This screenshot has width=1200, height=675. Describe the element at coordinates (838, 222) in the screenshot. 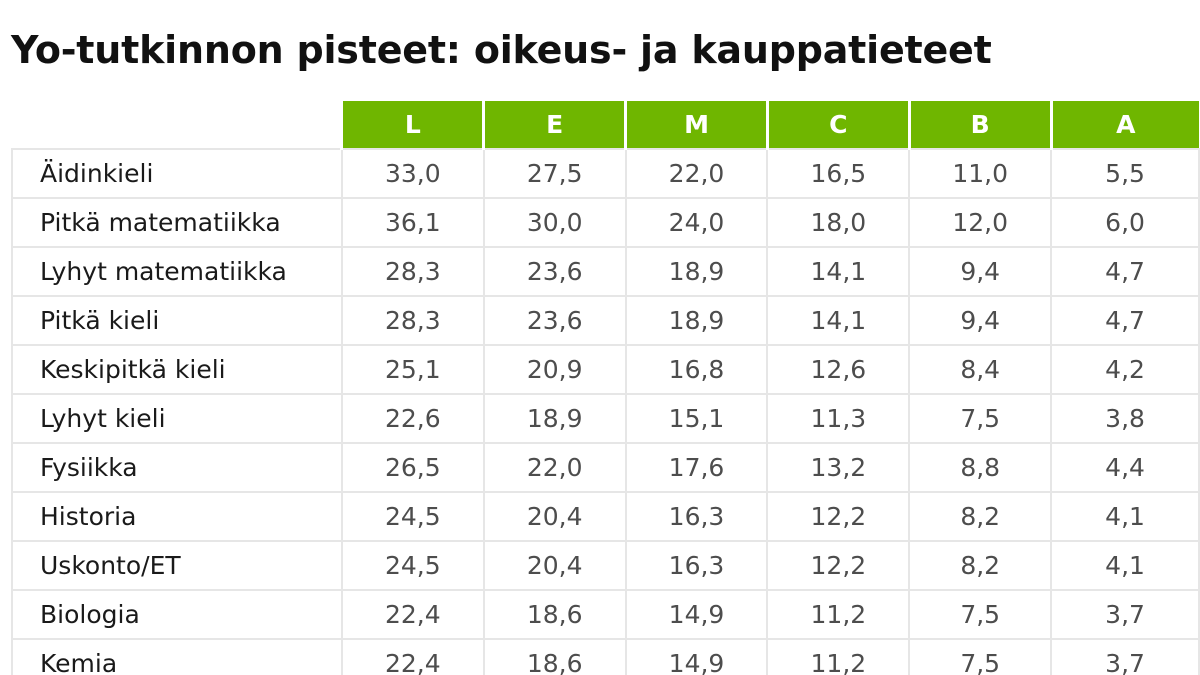

I see `value-cell: 18,0` at that location.